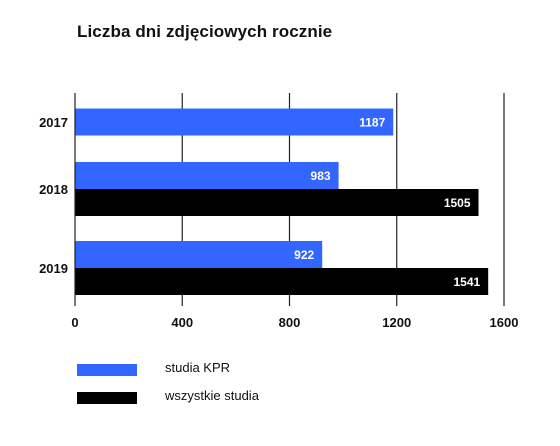  I want to click on legend-label-wszystkie-studia: wszystkie studia, so click(212, 395).